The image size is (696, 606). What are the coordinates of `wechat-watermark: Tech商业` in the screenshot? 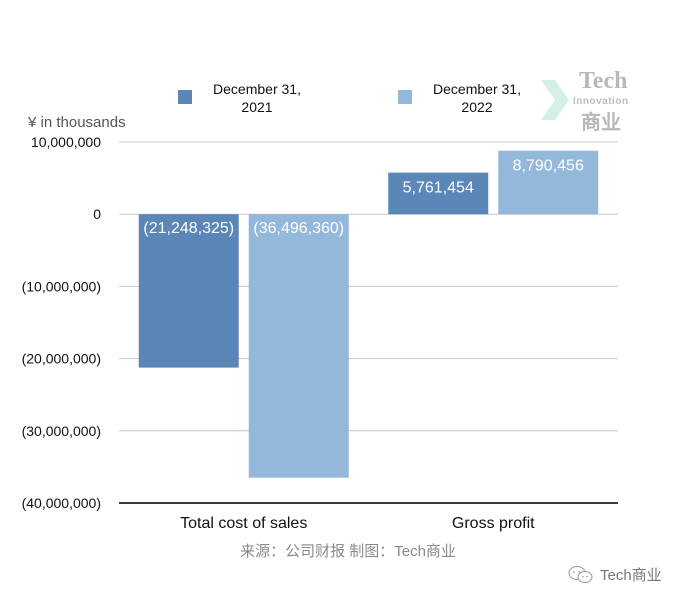 It's located at (615, 574).